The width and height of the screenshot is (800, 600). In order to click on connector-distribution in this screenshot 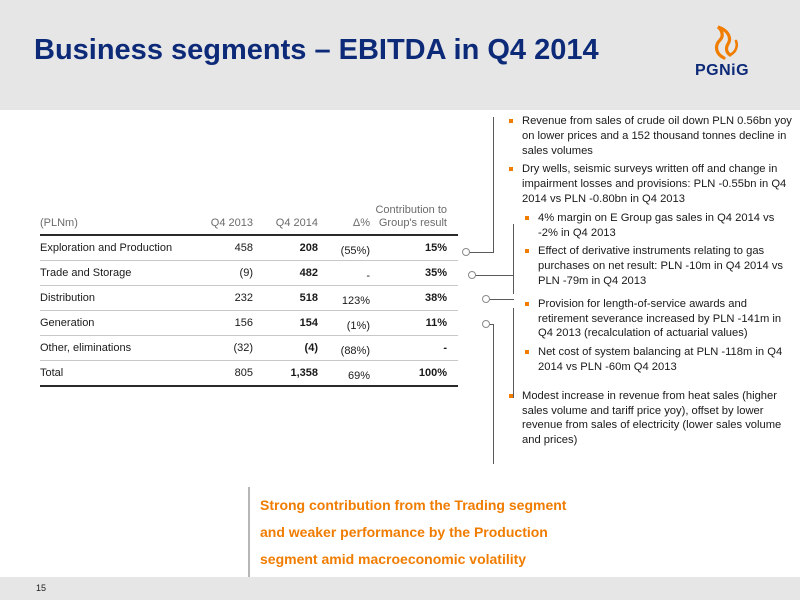, I will do `click(500, 299)`.